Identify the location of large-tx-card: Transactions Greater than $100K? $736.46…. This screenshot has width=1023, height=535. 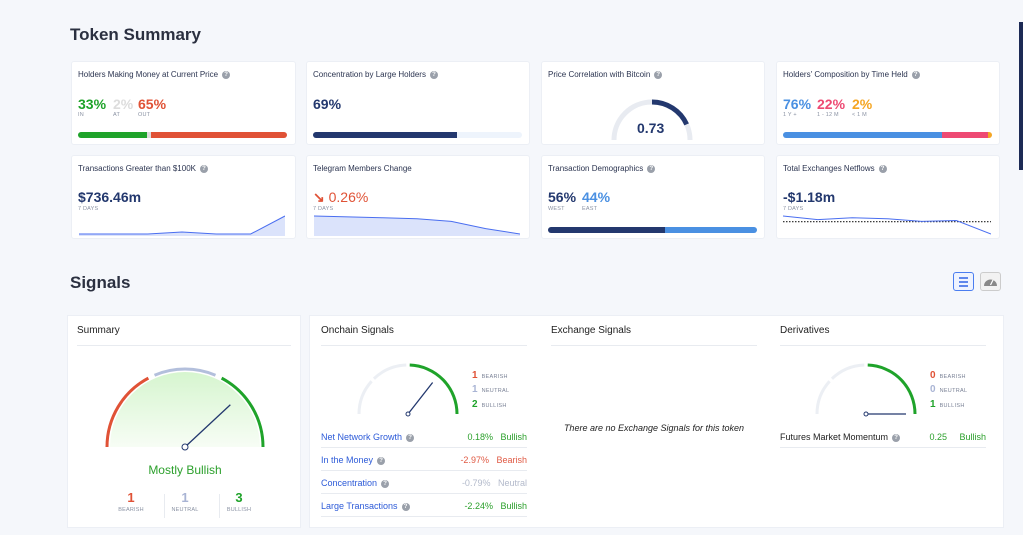
(183, 197).